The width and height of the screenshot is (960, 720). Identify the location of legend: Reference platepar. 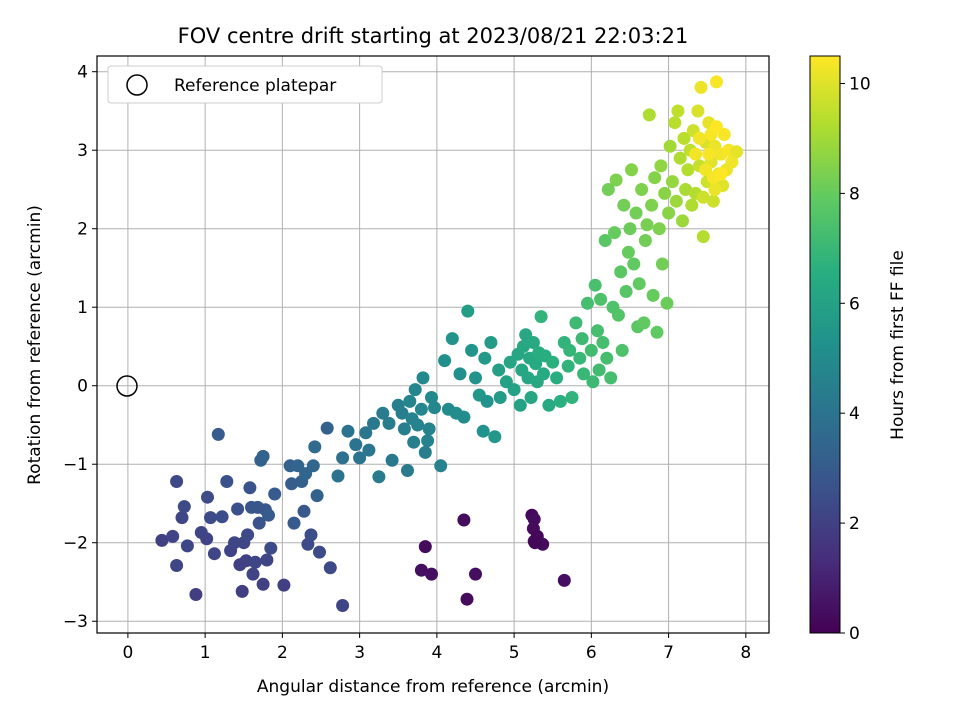
(245, 84).